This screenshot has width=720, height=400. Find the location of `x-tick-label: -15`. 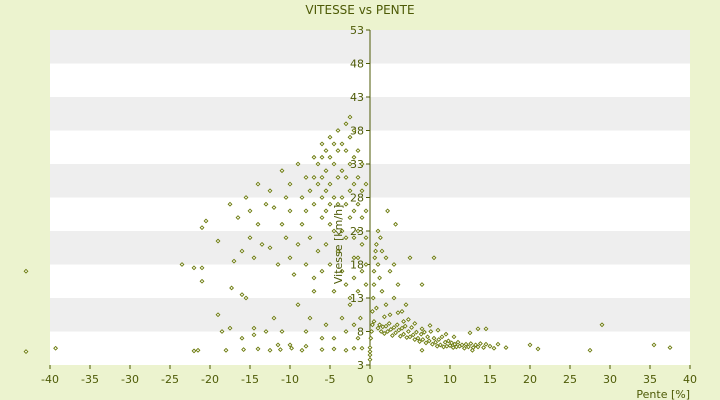

x-tick-label: -15 is located at coordinates (250, 379).